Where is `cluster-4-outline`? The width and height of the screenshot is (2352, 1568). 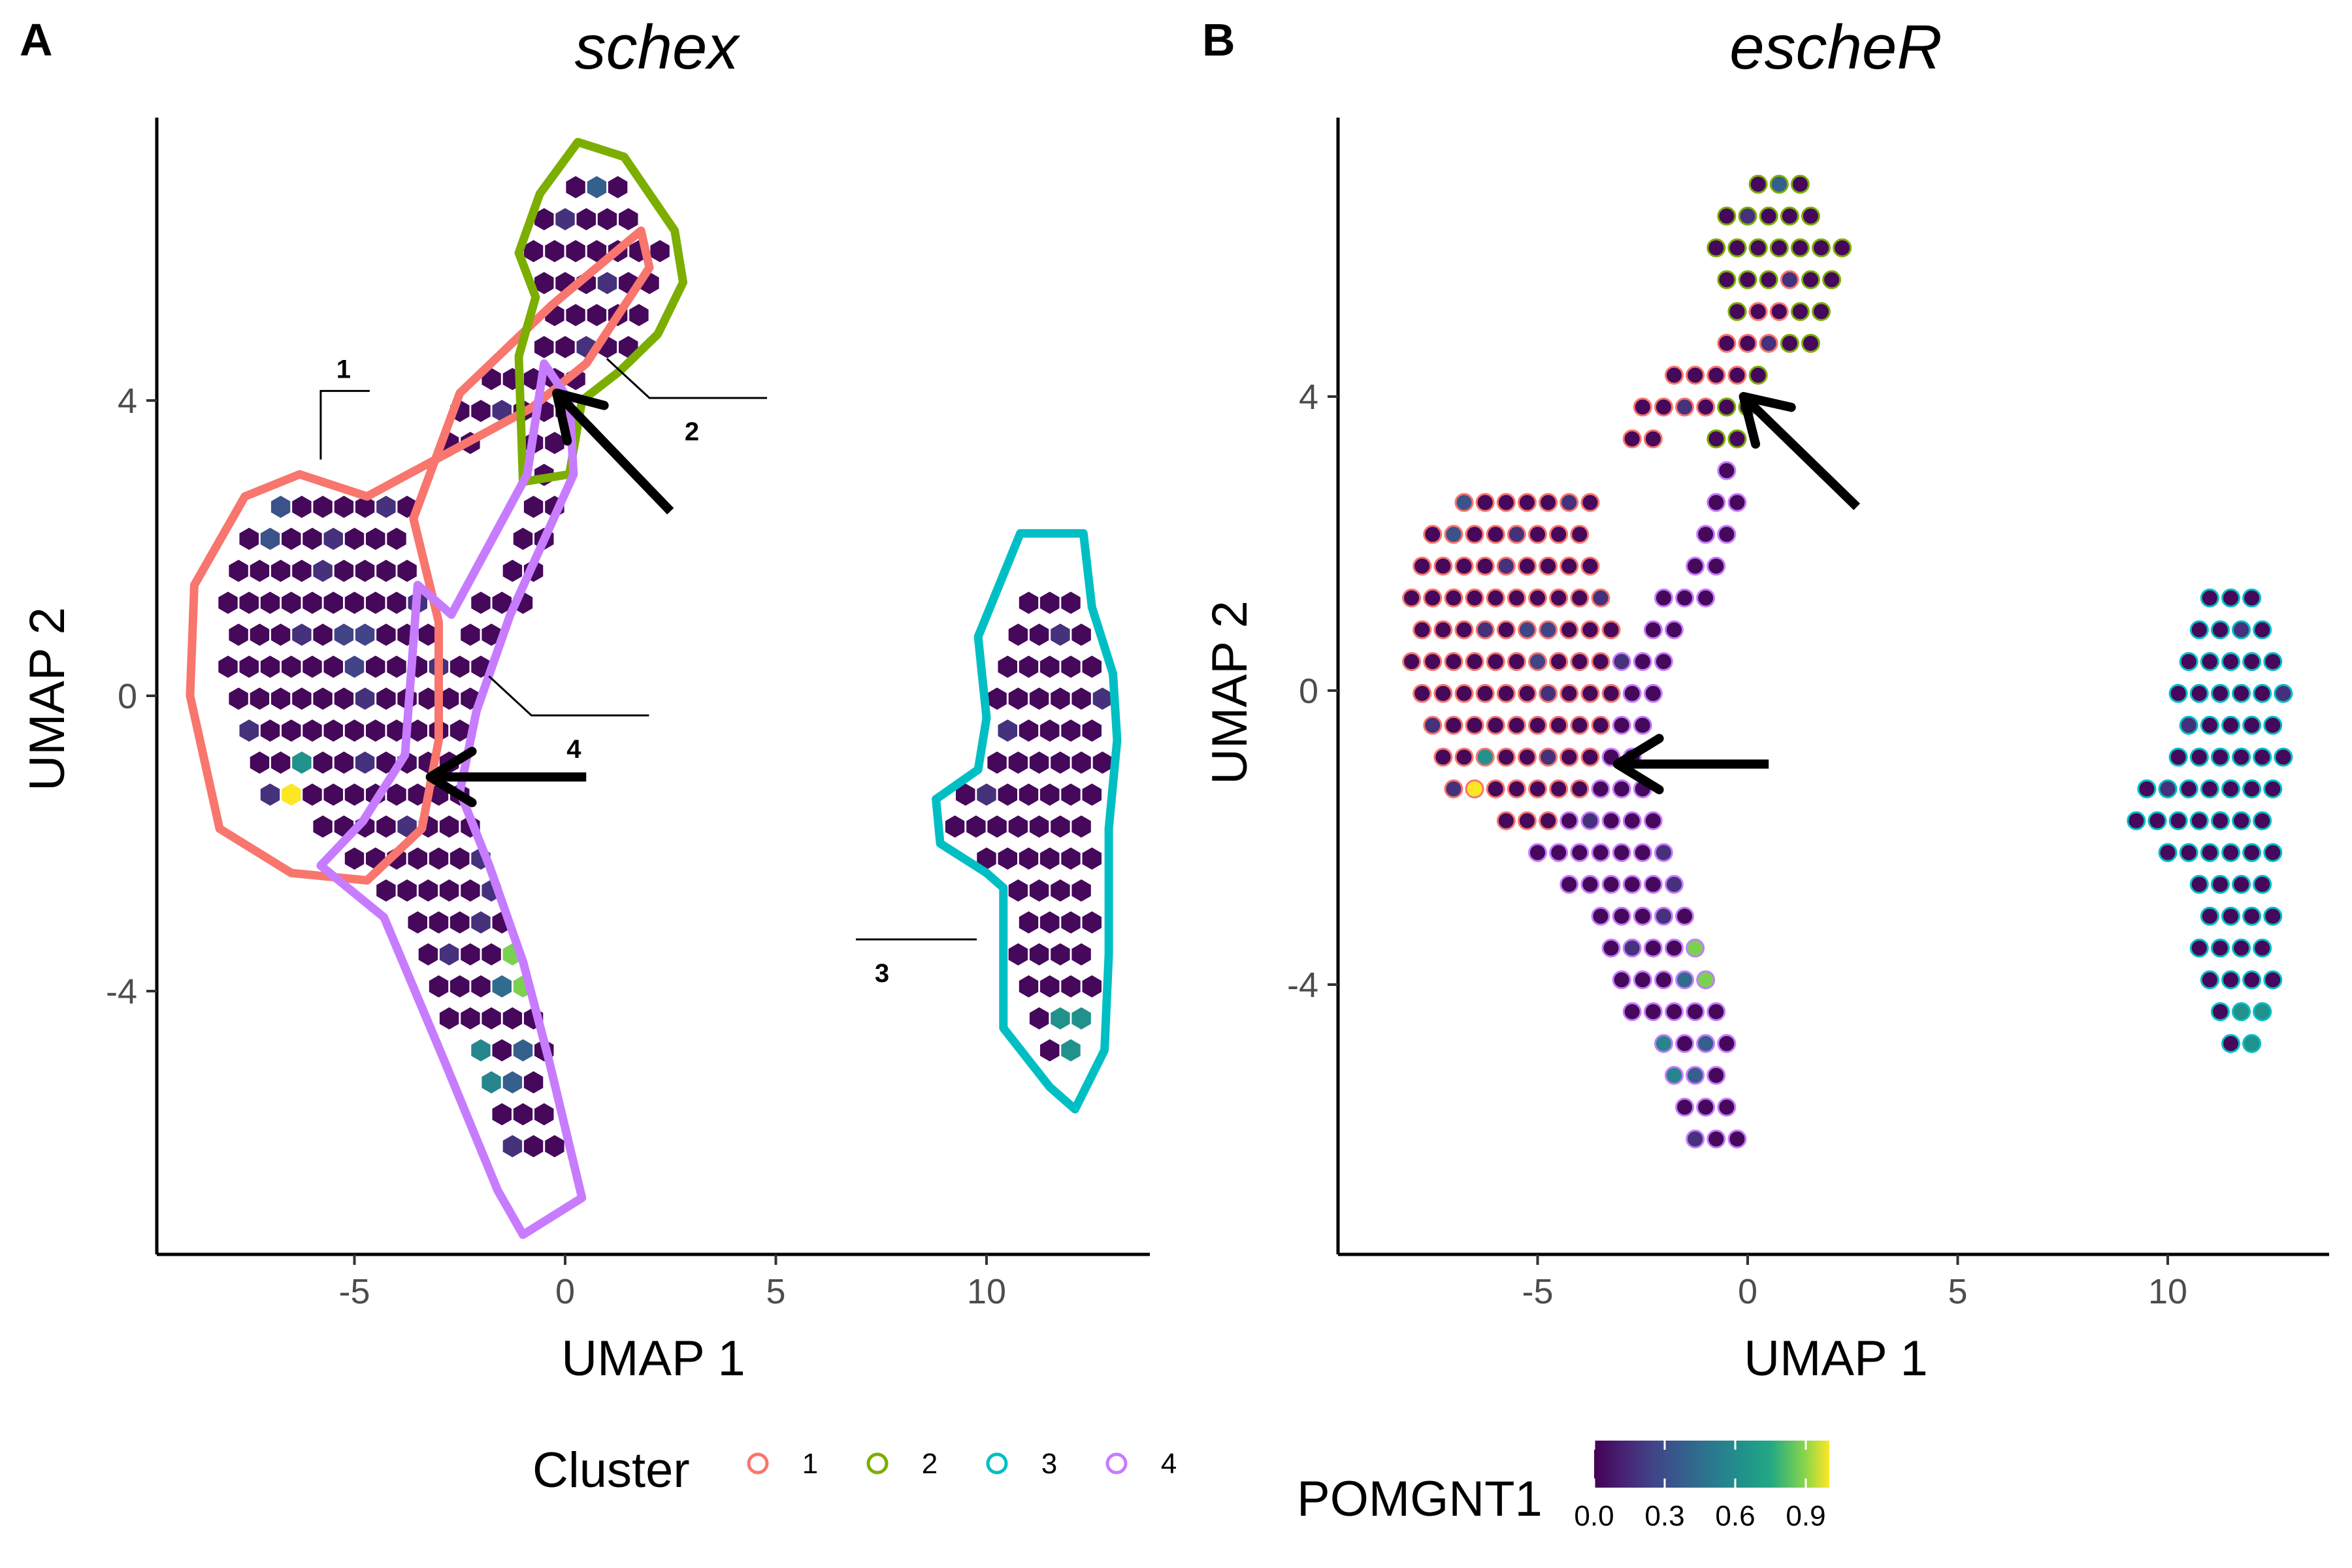 cluster-4-outline is located at coordinates (451, 799).